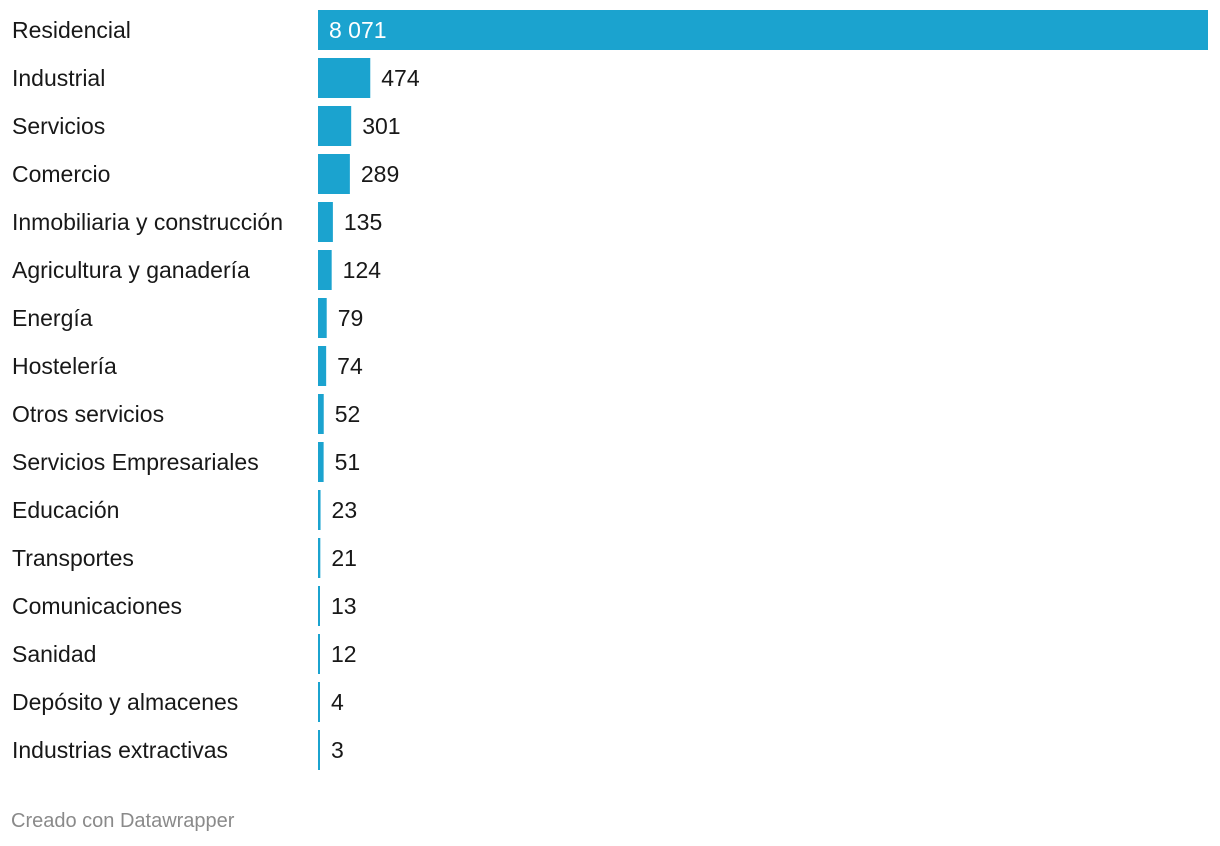 This screenshot has width=1220, height=846. I want to click on value-label: 51, so click(348, 462).